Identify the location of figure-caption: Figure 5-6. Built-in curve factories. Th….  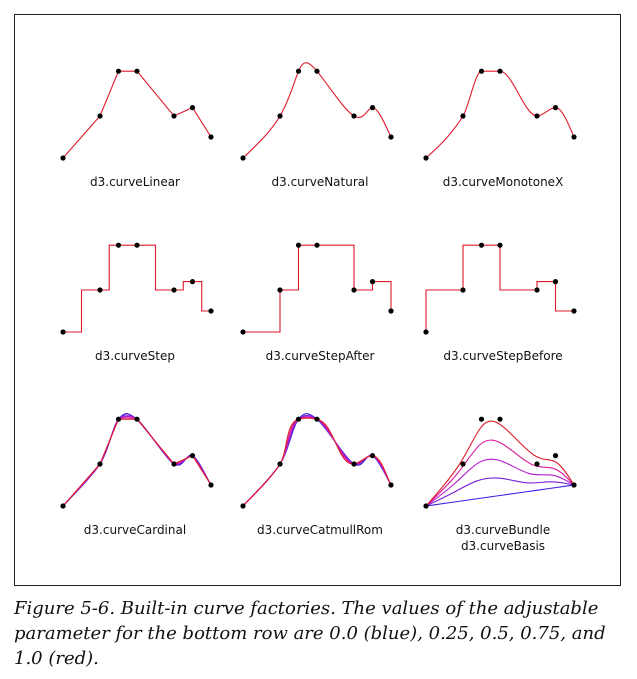
(310, 633).